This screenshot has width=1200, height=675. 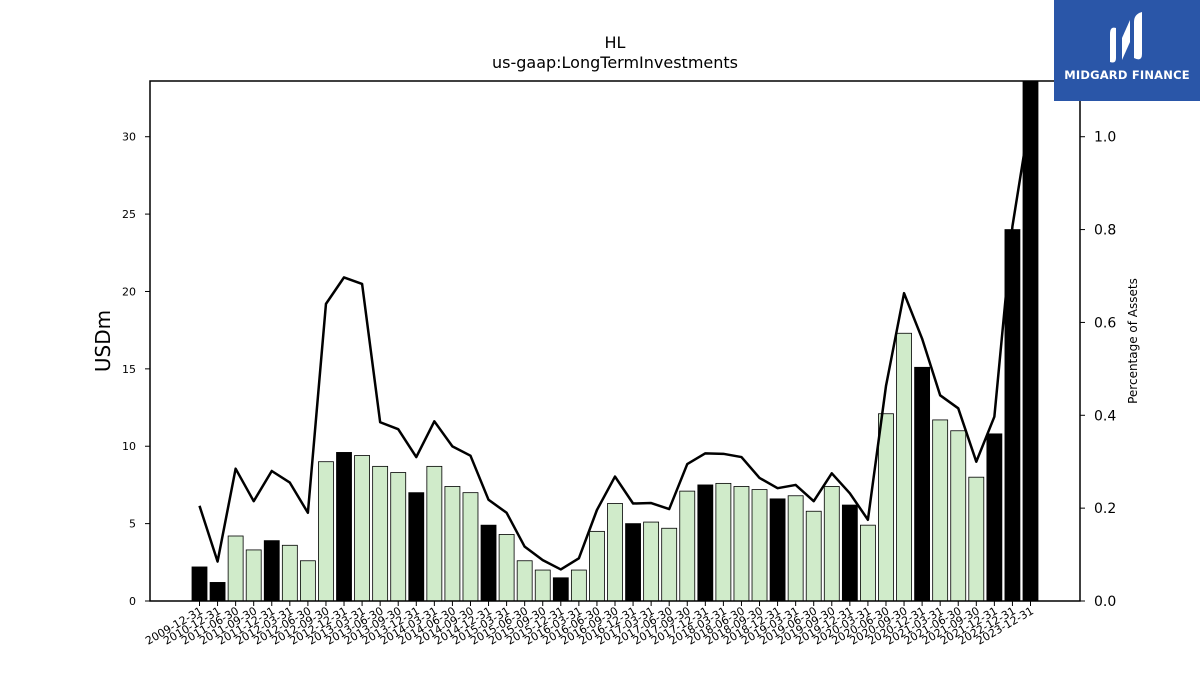 I want to click on y2-tick-label: 0.0, so click(x=1105, y=602).